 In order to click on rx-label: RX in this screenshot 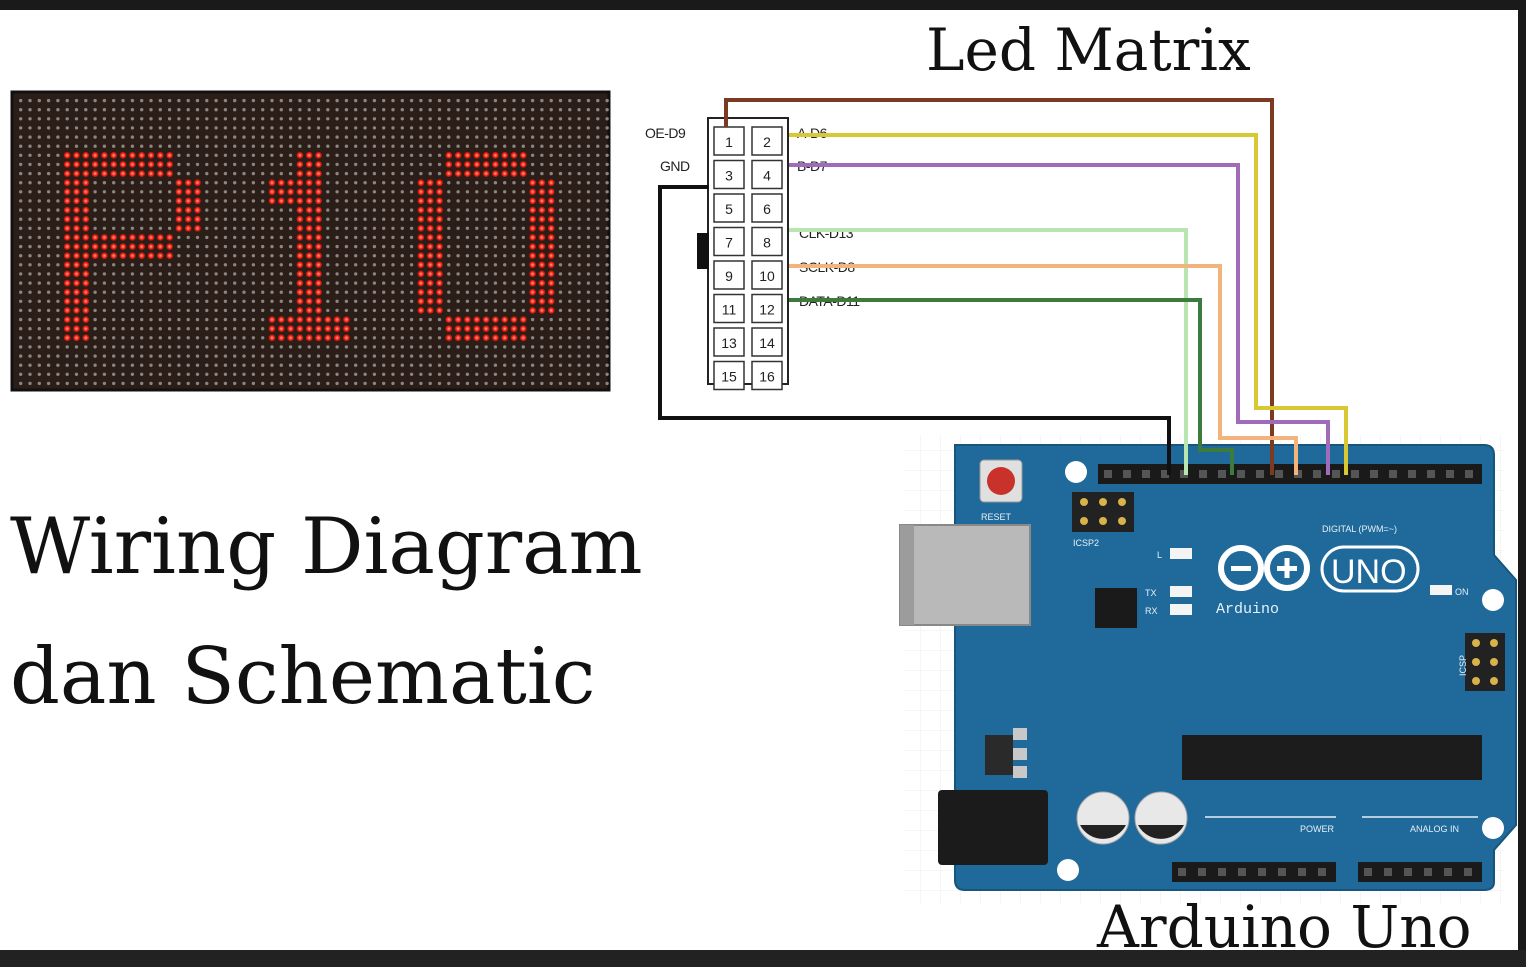, I will do `click(1151, 611)`.